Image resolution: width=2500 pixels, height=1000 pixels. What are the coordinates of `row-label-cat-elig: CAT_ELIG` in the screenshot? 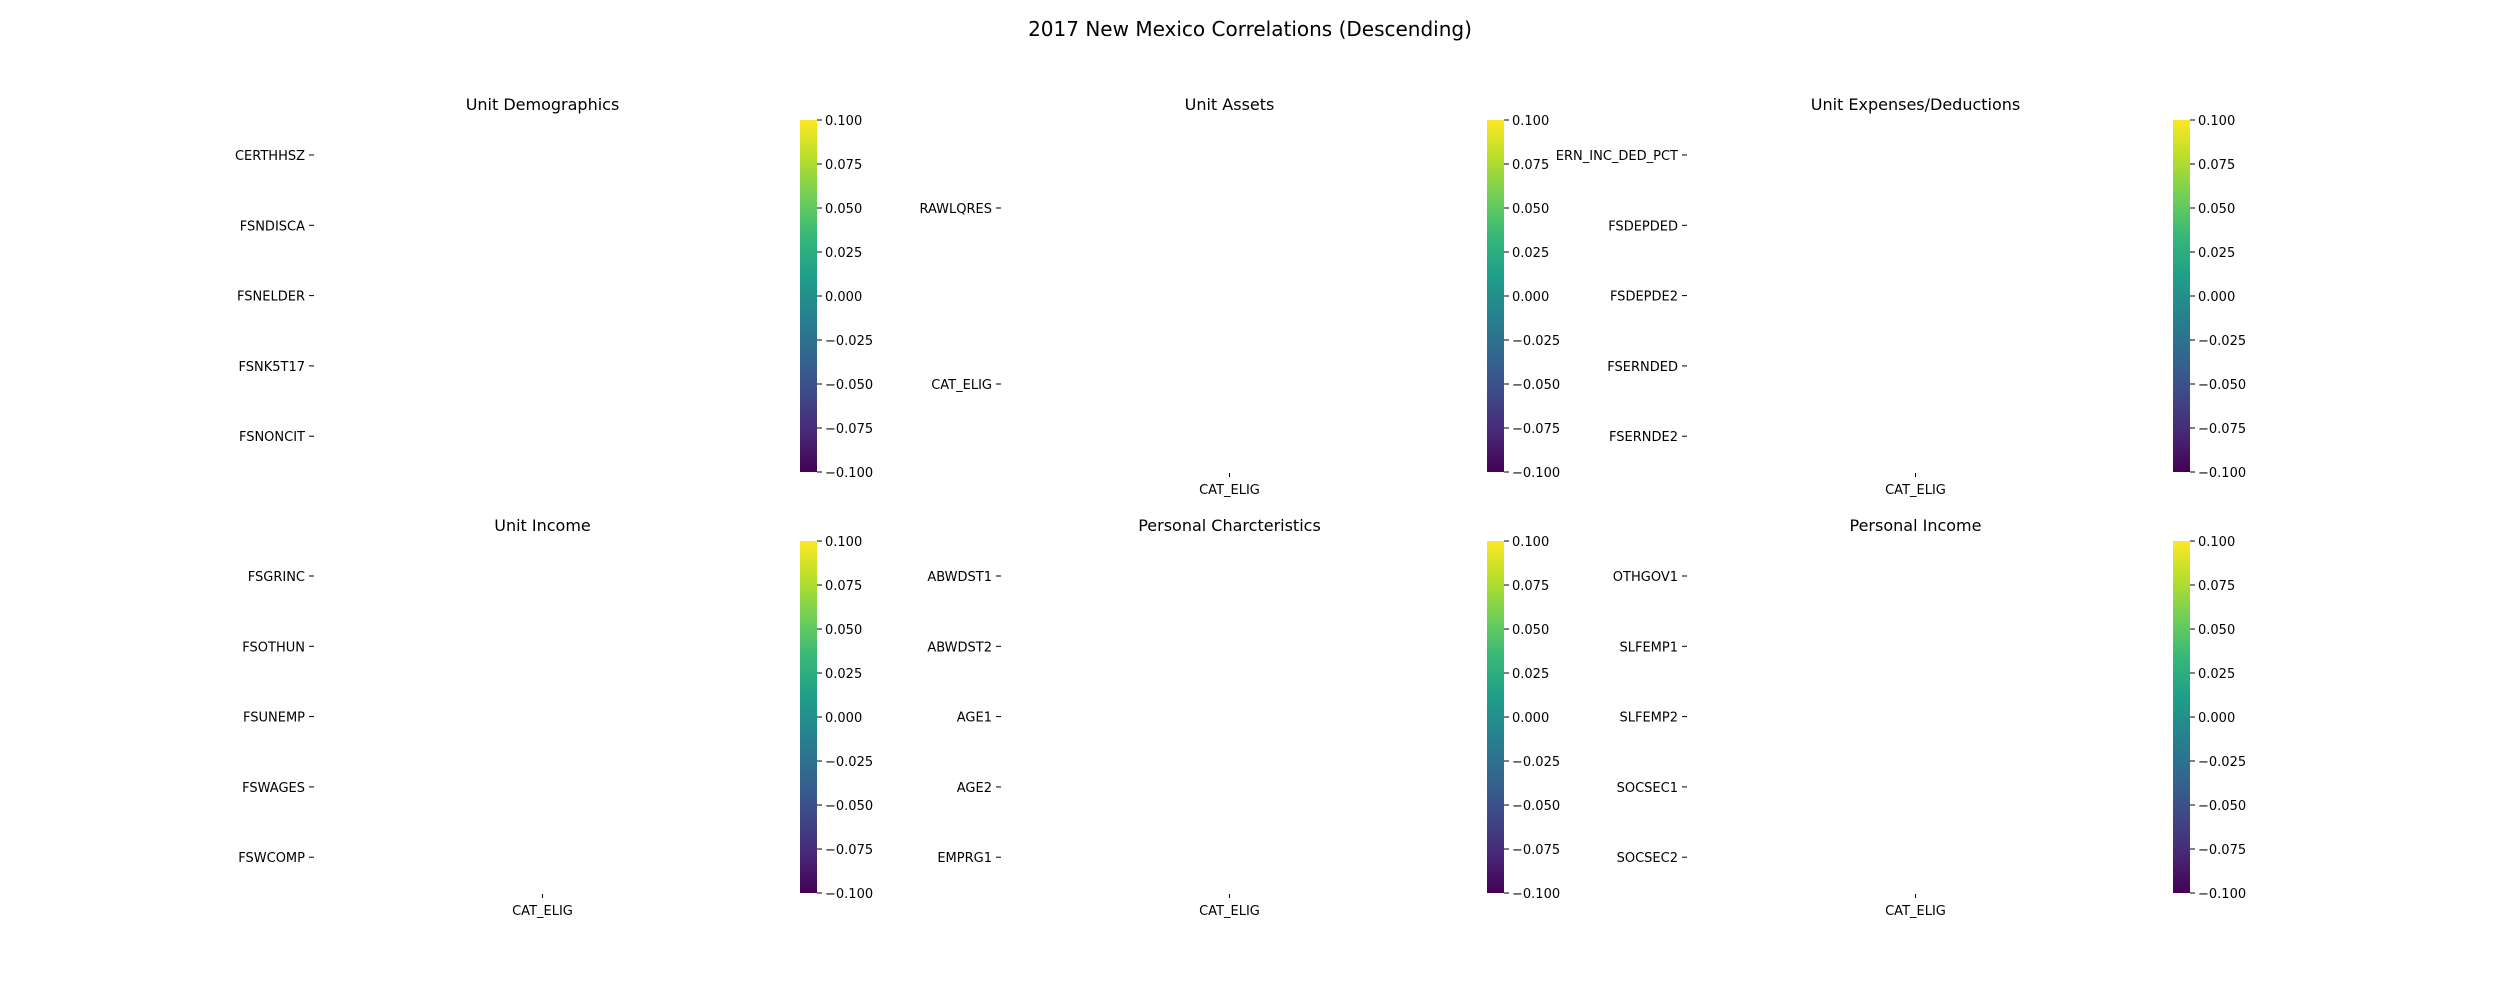 It's located at (961, 385).